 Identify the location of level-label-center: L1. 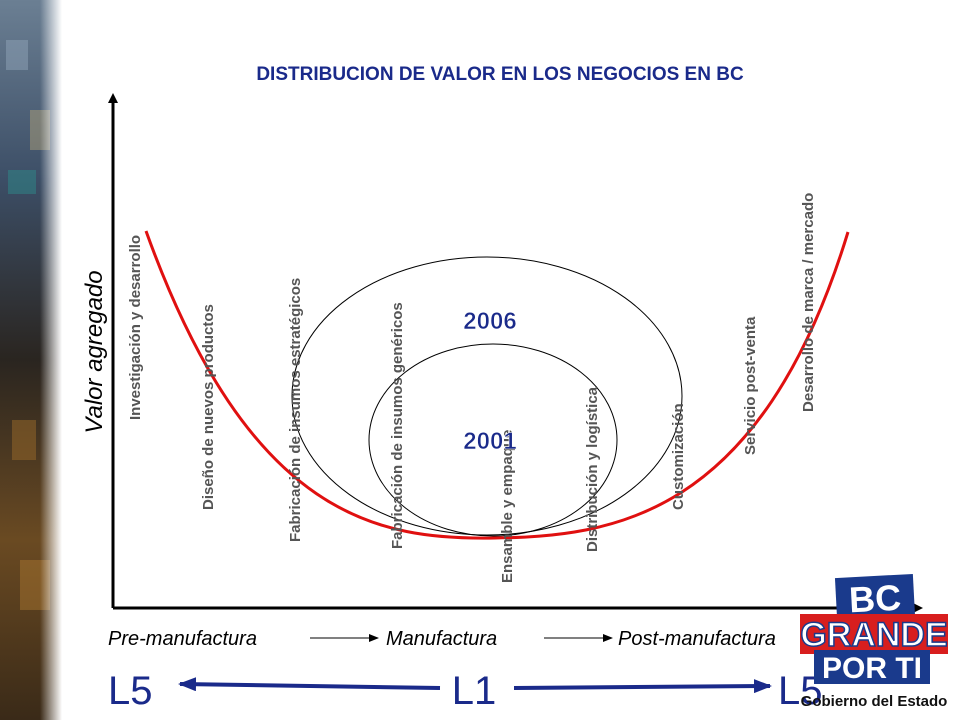
(474, 691).